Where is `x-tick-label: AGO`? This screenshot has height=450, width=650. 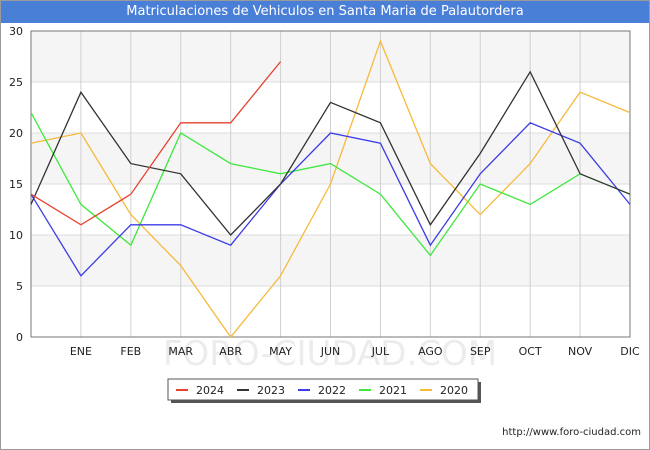 x-tick-label: AGO is located at coordinates (430, 351).